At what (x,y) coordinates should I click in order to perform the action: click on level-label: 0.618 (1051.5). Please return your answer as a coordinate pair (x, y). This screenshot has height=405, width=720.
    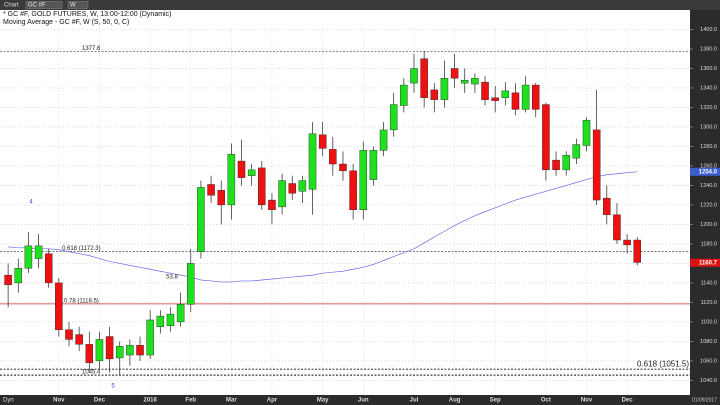
    Looking at the image, I should click on (663, 363).